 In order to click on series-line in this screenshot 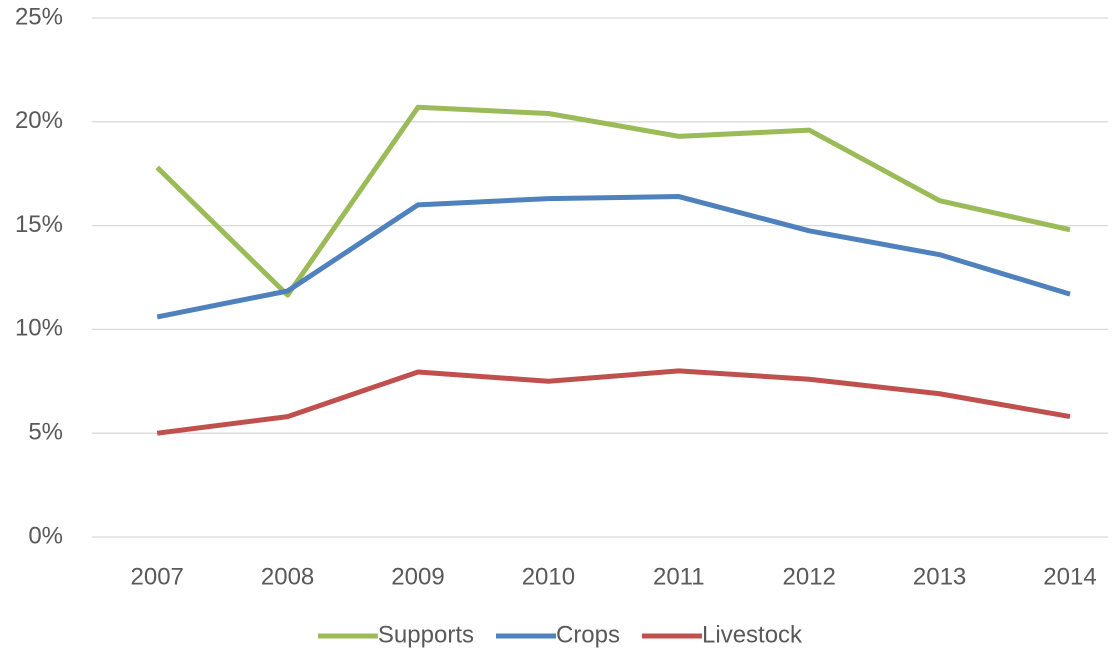, I will do `click(613, 402)`.